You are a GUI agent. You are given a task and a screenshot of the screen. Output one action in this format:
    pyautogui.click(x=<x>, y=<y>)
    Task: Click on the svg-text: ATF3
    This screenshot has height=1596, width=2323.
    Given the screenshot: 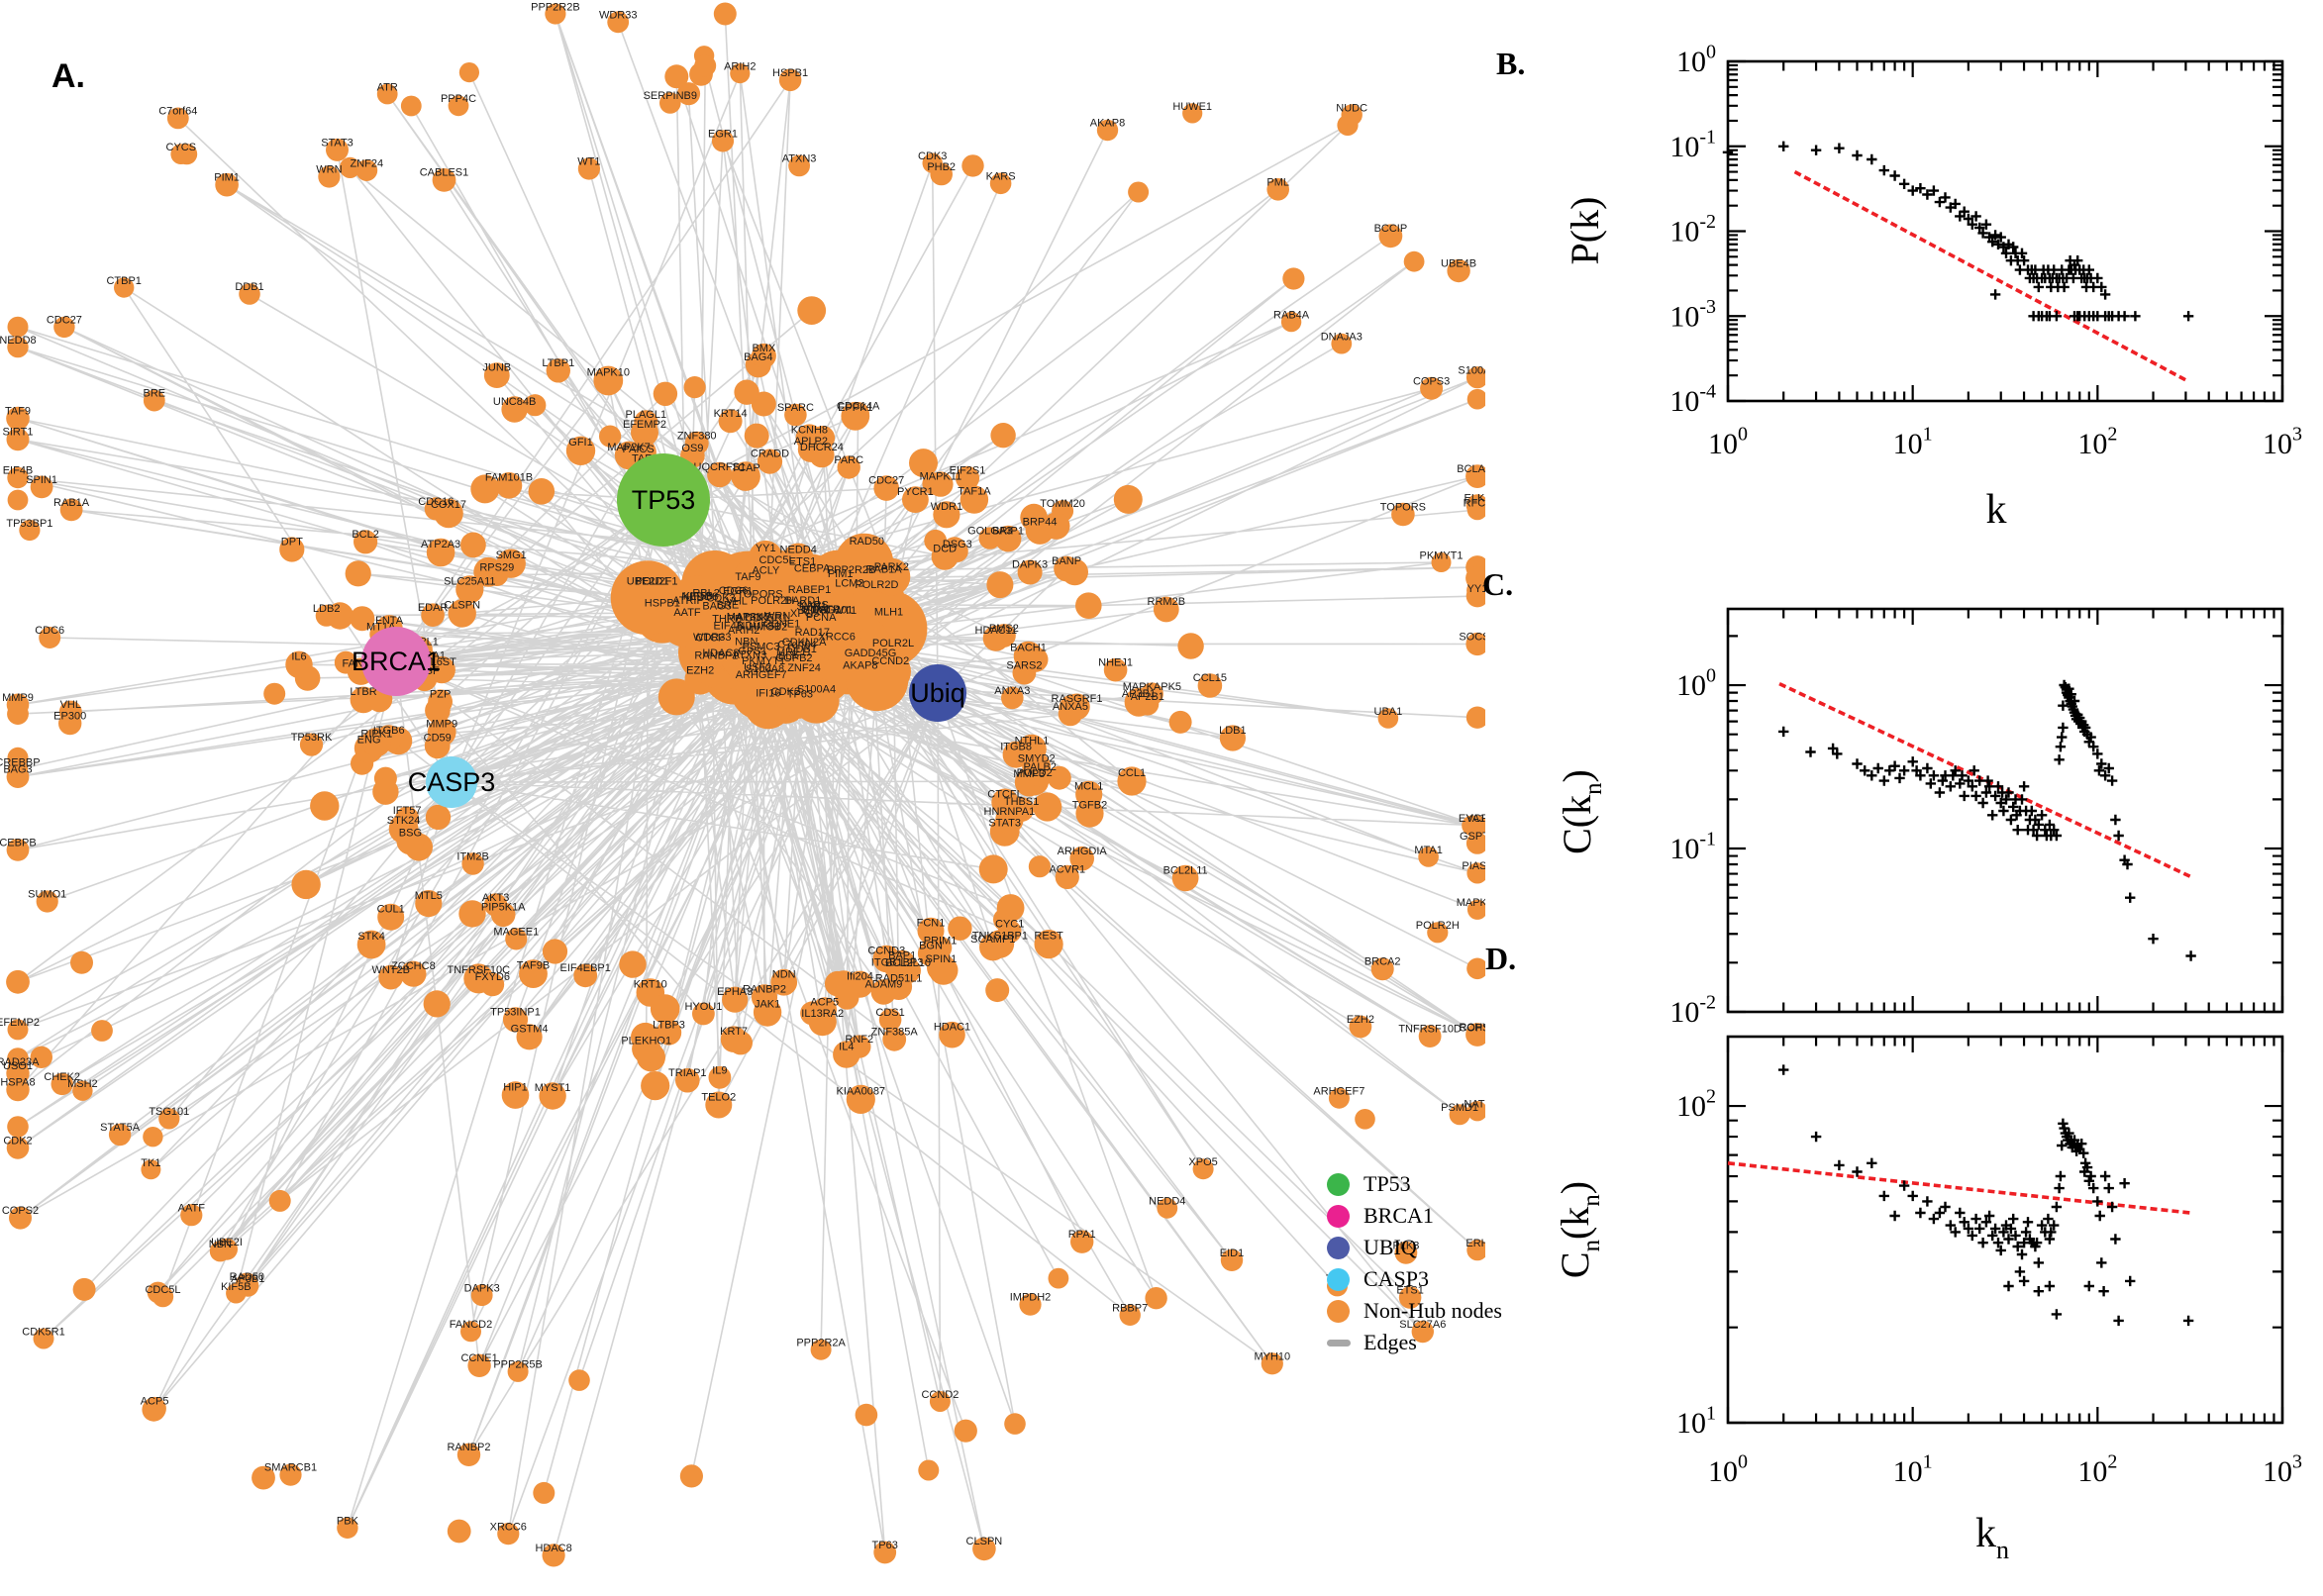 What is the action you would take?
    pyautogui.click(x=748, y=618)
    